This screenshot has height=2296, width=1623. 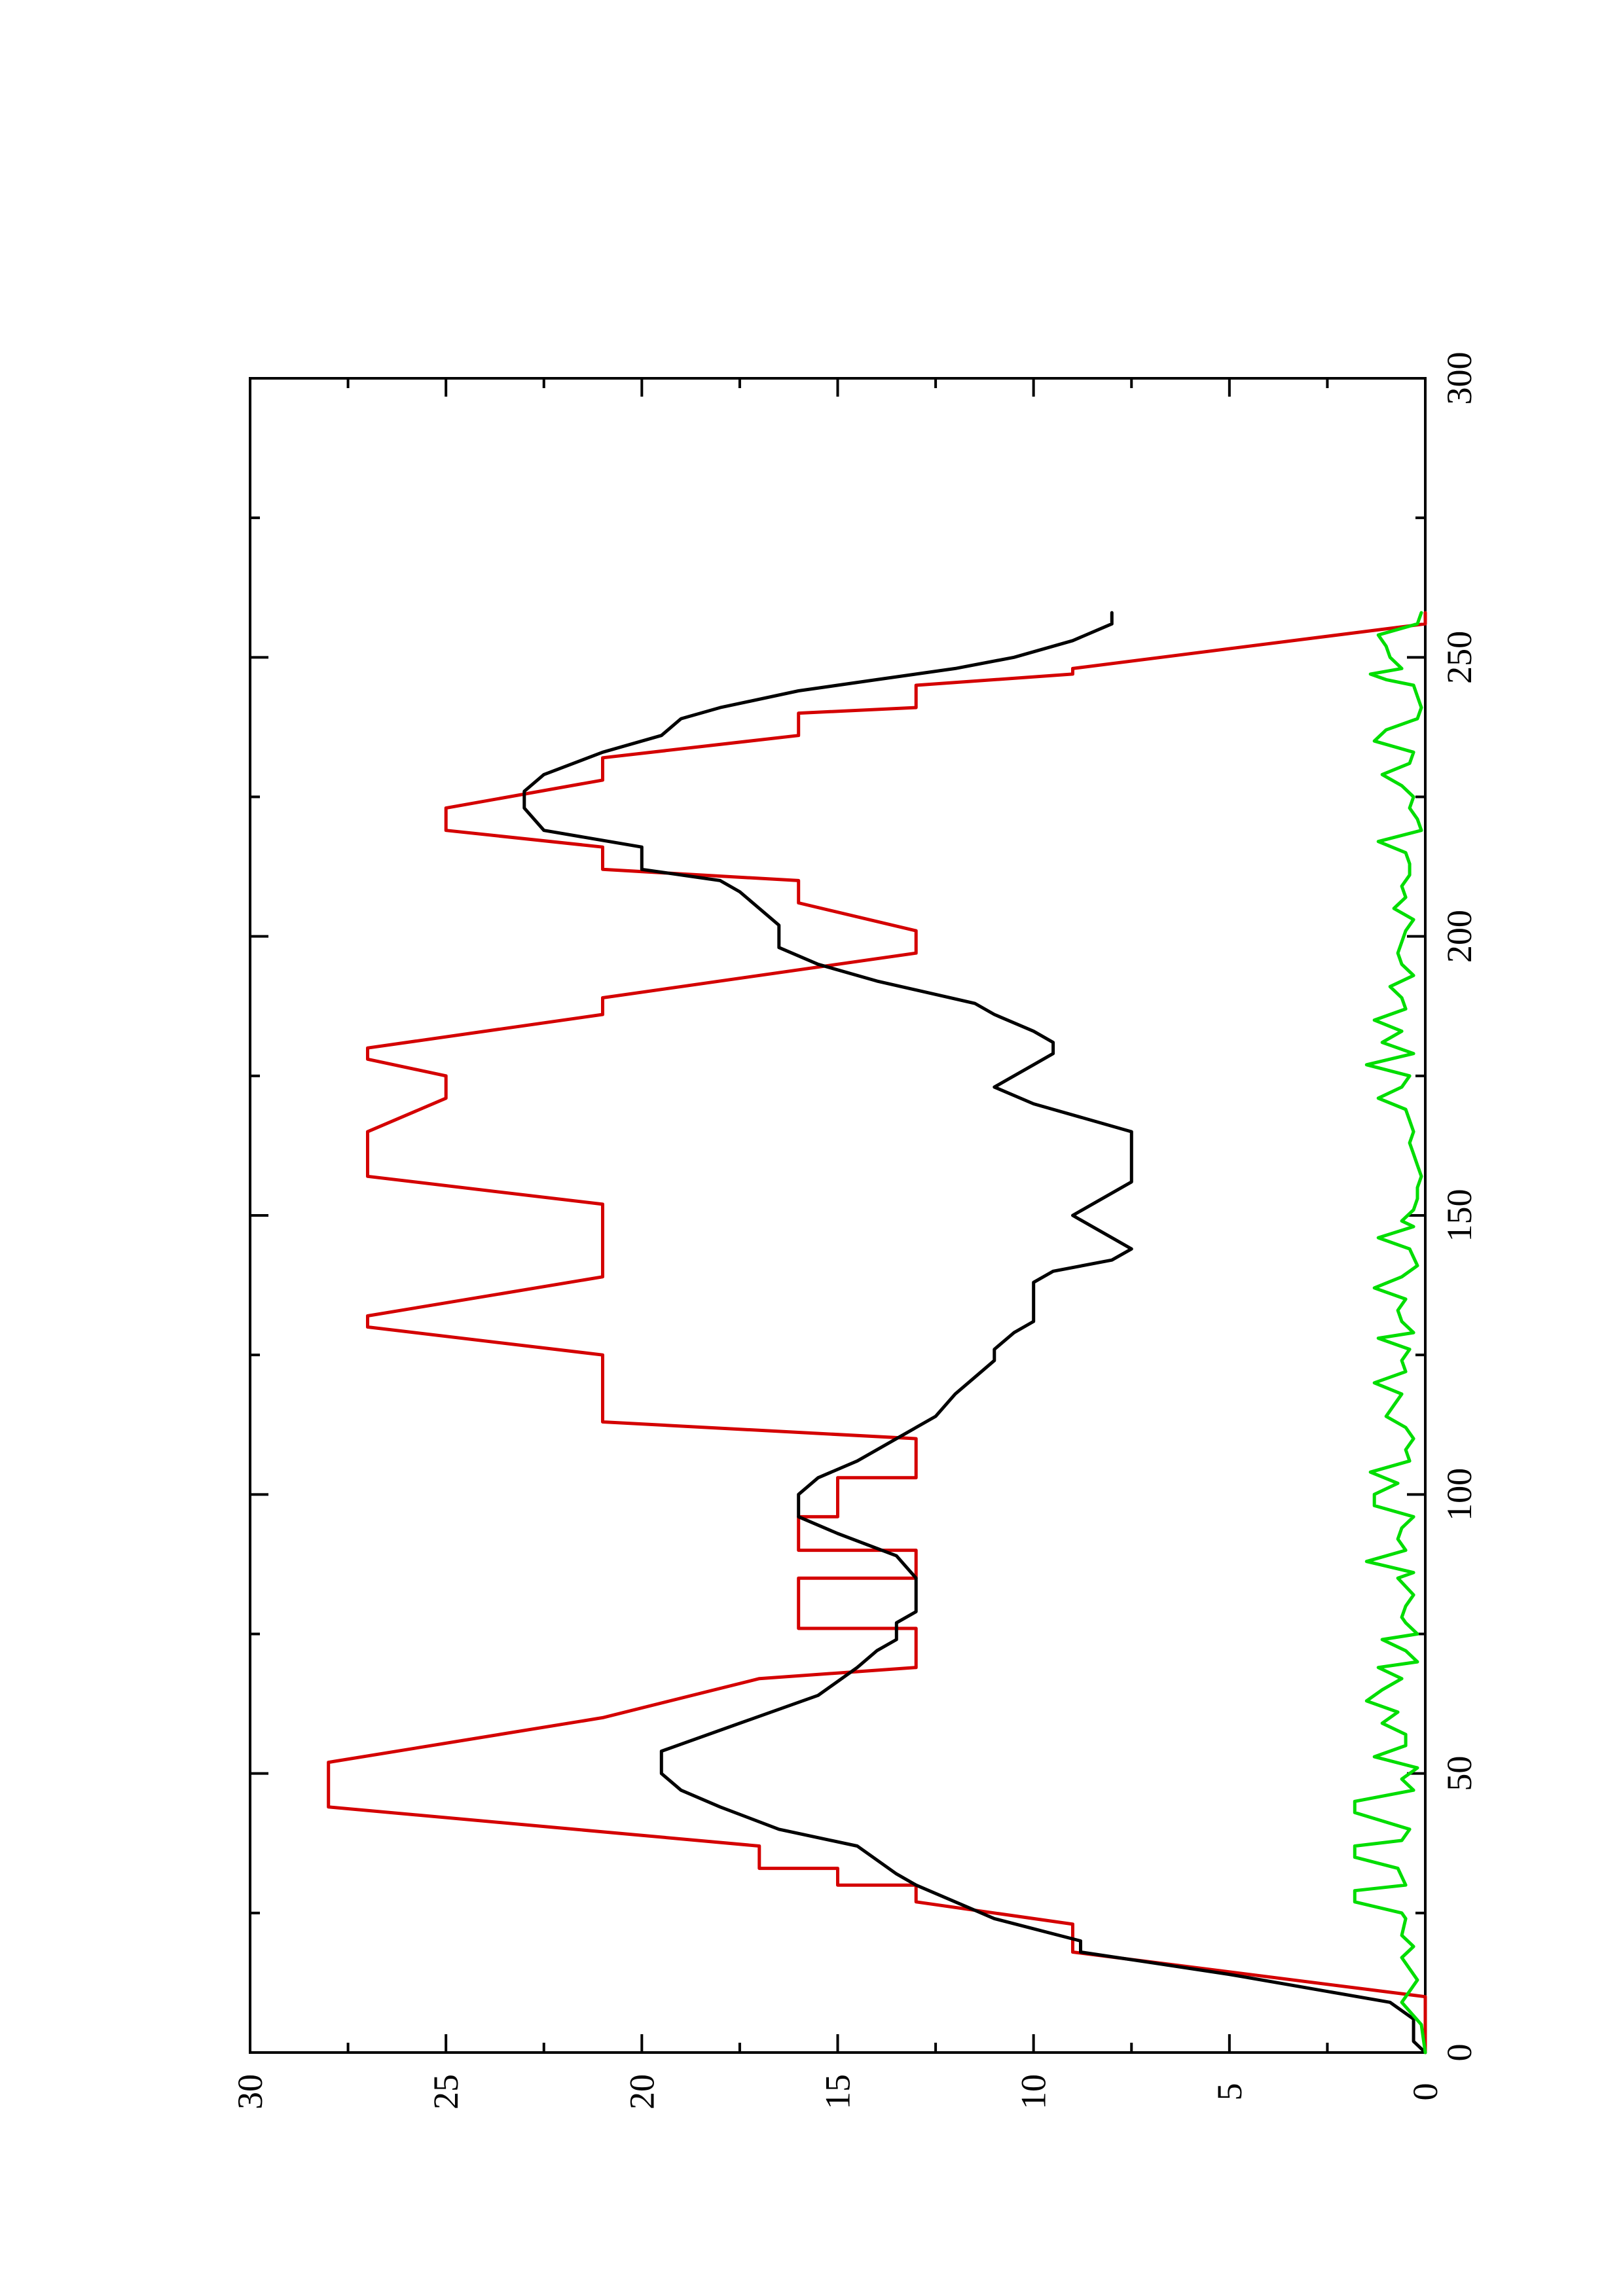 What do you see at coordinates (445, 2091) in the screenshot?
I see `y-tick-label: 25` at bounding box center [445, 2091].